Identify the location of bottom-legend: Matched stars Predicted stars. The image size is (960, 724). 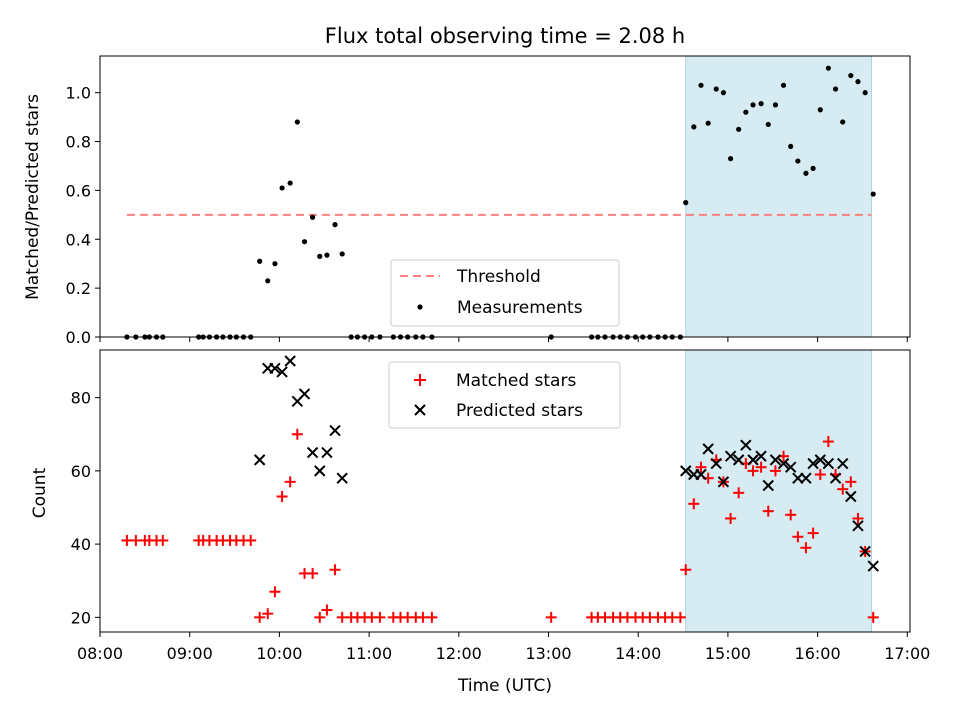
(504, 395).